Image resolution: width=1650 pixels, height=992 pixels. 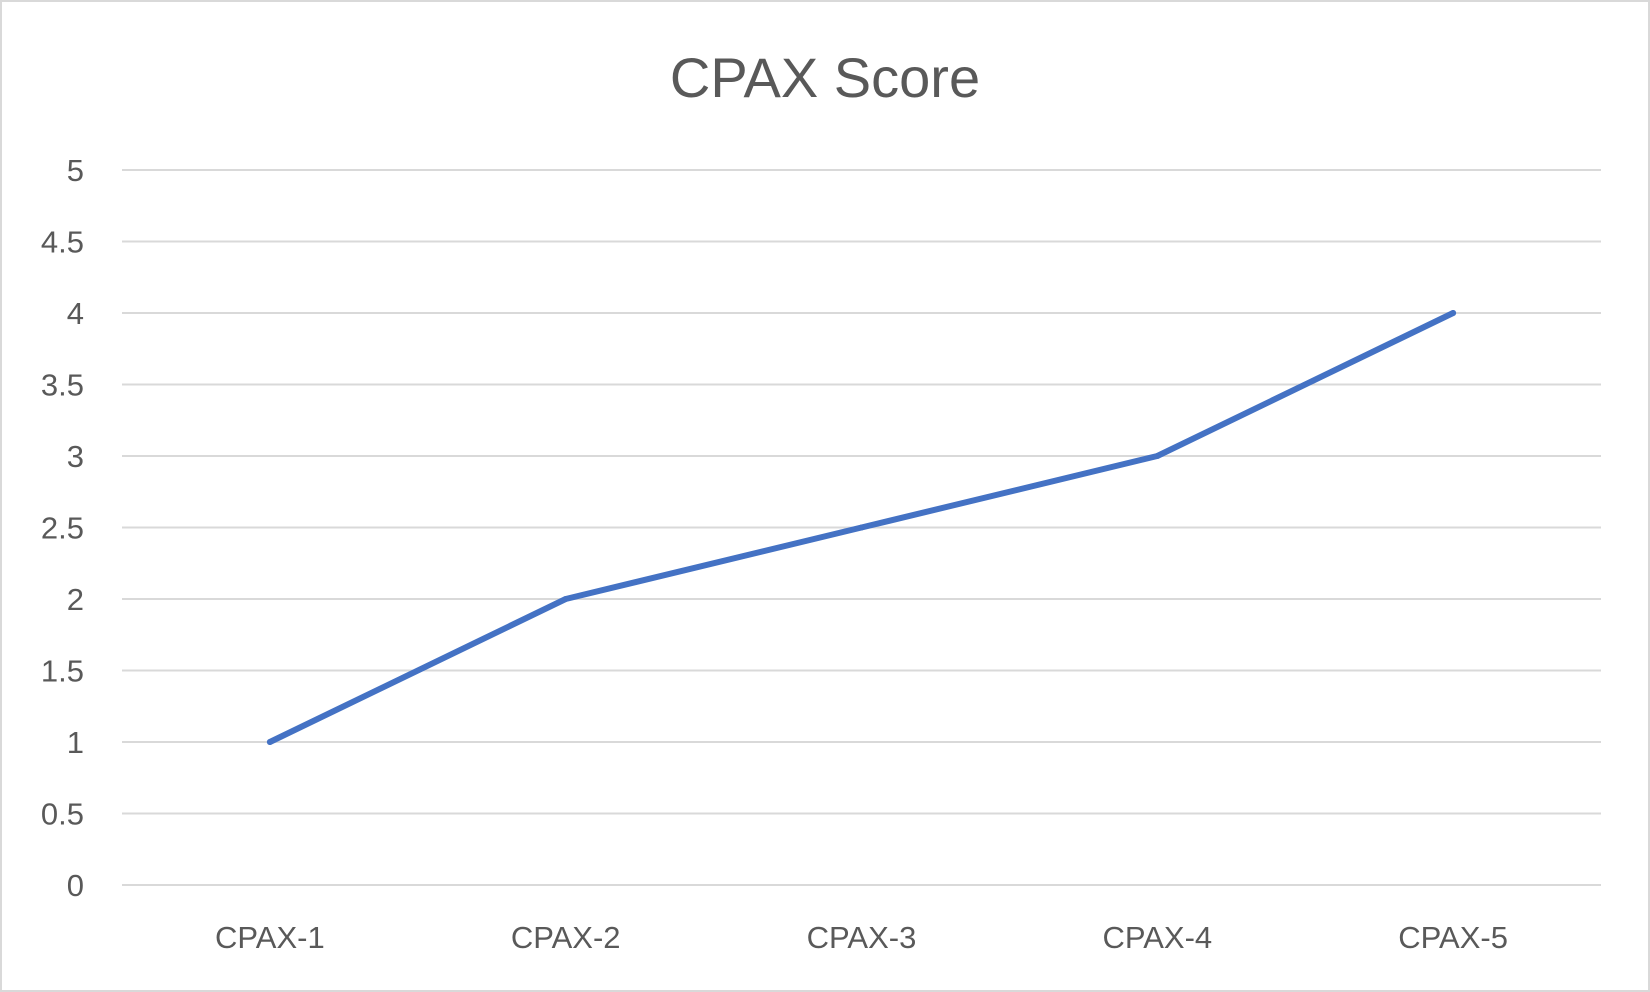 I want to click on y-tick-label: 3.5, so click(x=62, y=385).